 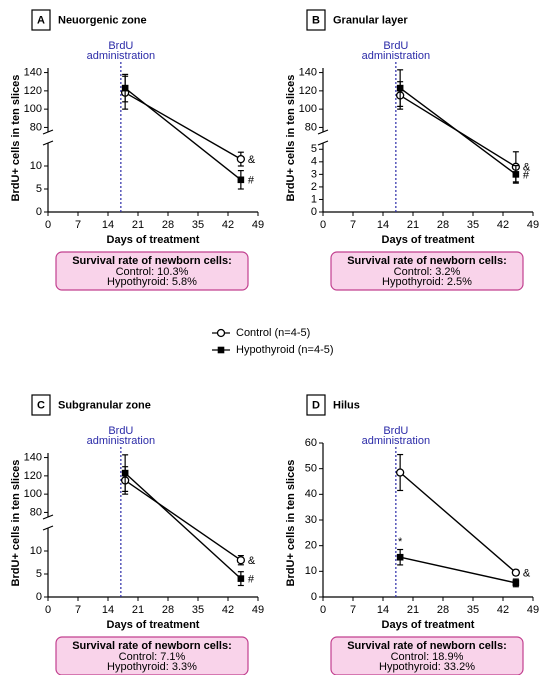 What do you see at coordinates (383, 610) in the screenshot?
I see `x-tick-label: 14` at bounding box center [383, 610].